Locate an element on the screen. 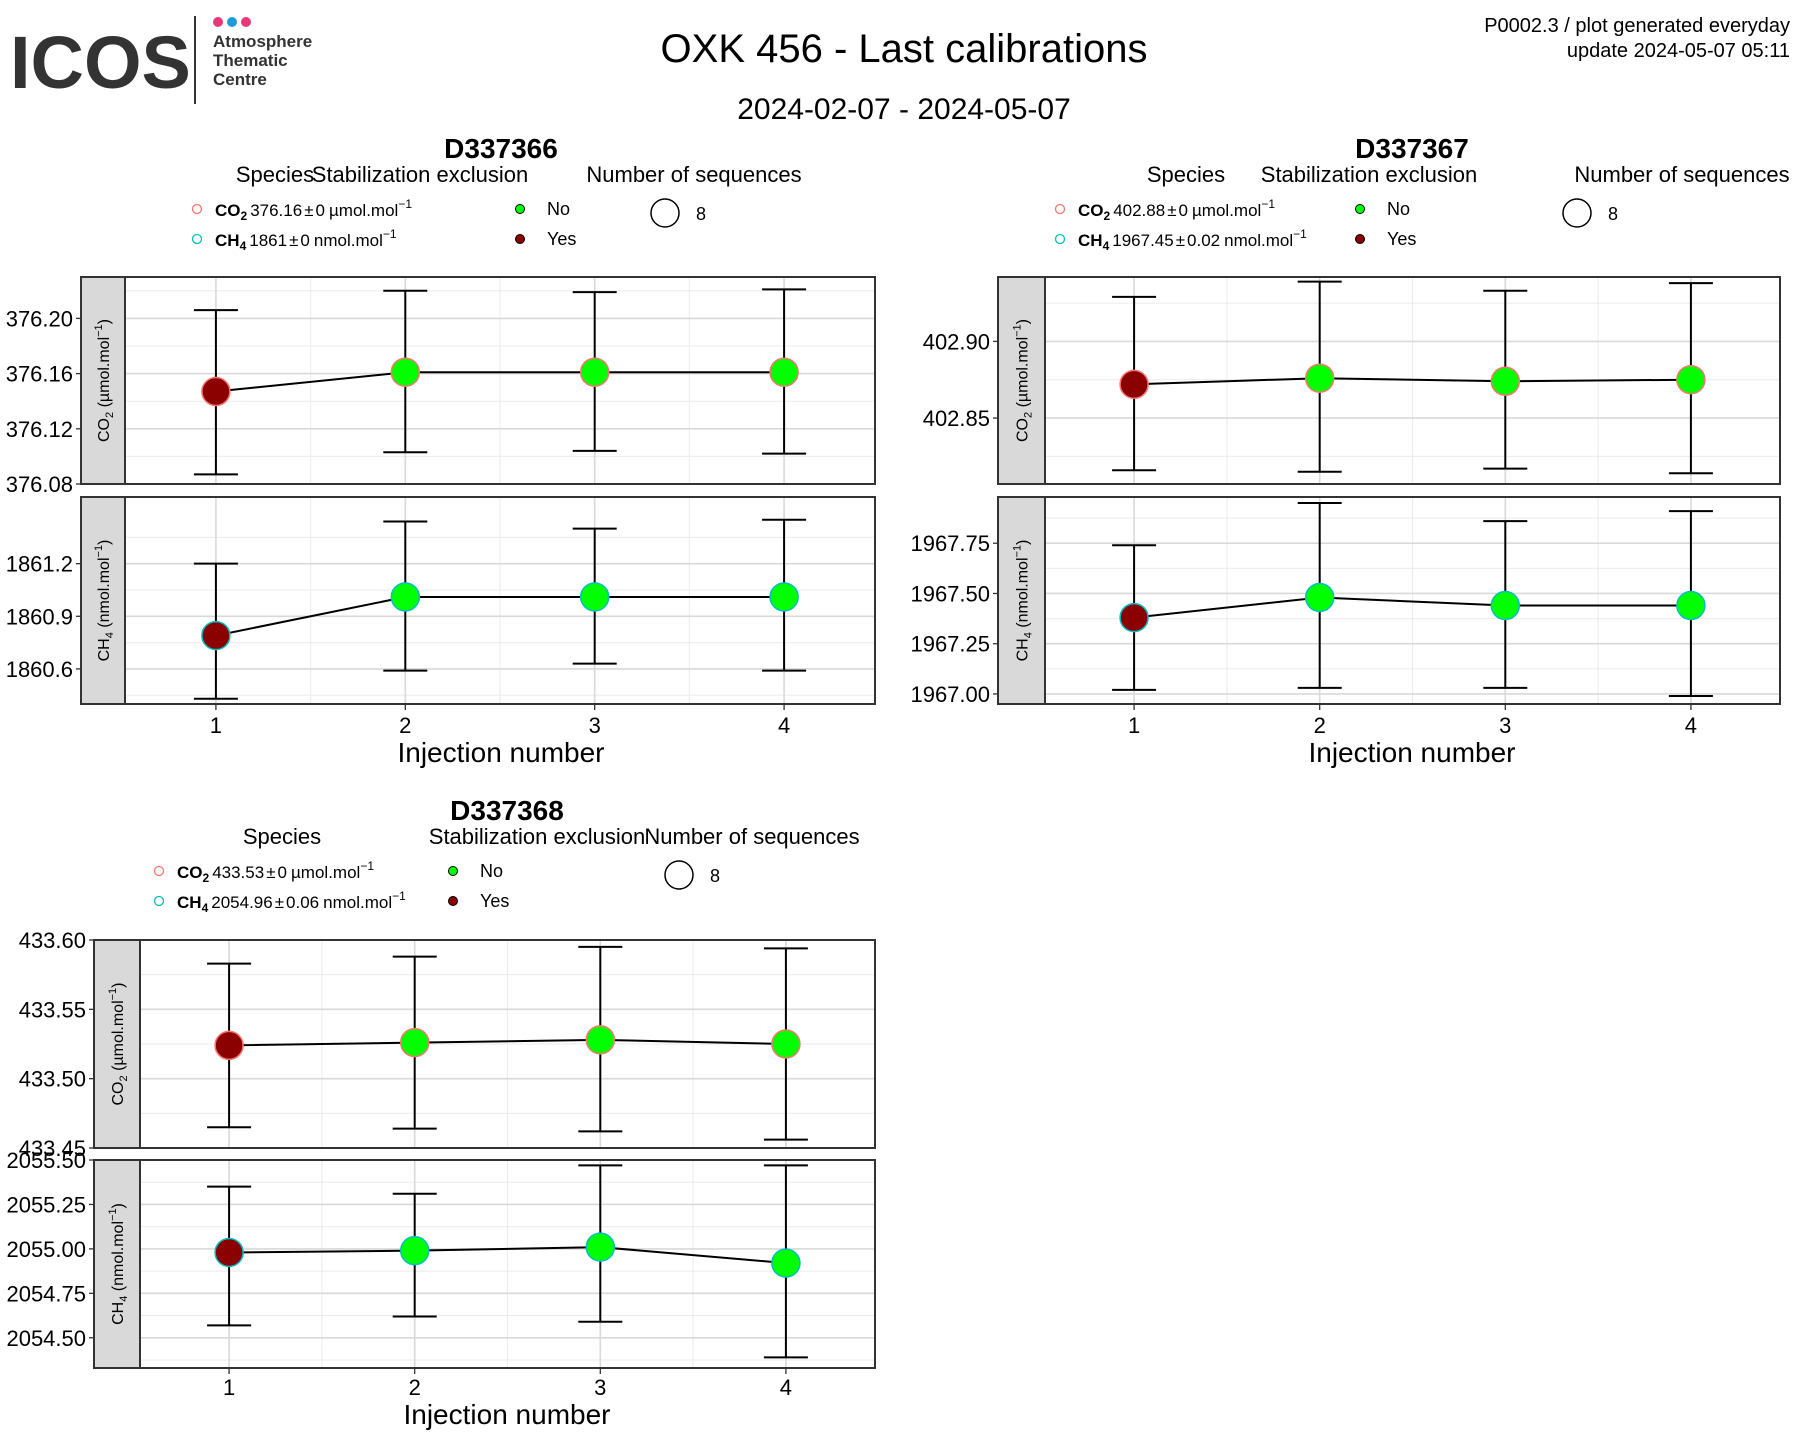  y-tick-label: 1860.9 is located at coordinates (39, 616).